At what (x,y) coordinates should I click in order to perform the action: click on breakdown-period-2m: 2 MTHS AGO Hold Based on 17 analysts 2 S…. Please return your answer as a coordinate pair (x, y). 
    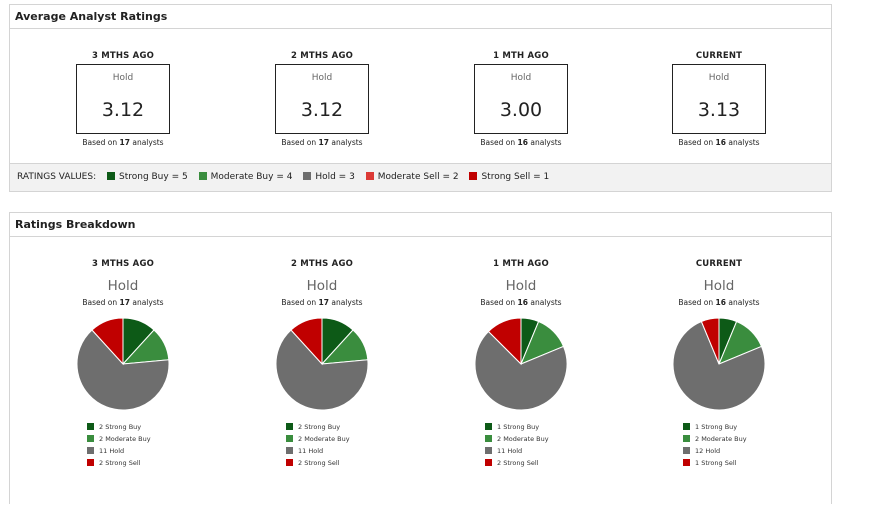
    Looking at the image, I should click on (322, 364).